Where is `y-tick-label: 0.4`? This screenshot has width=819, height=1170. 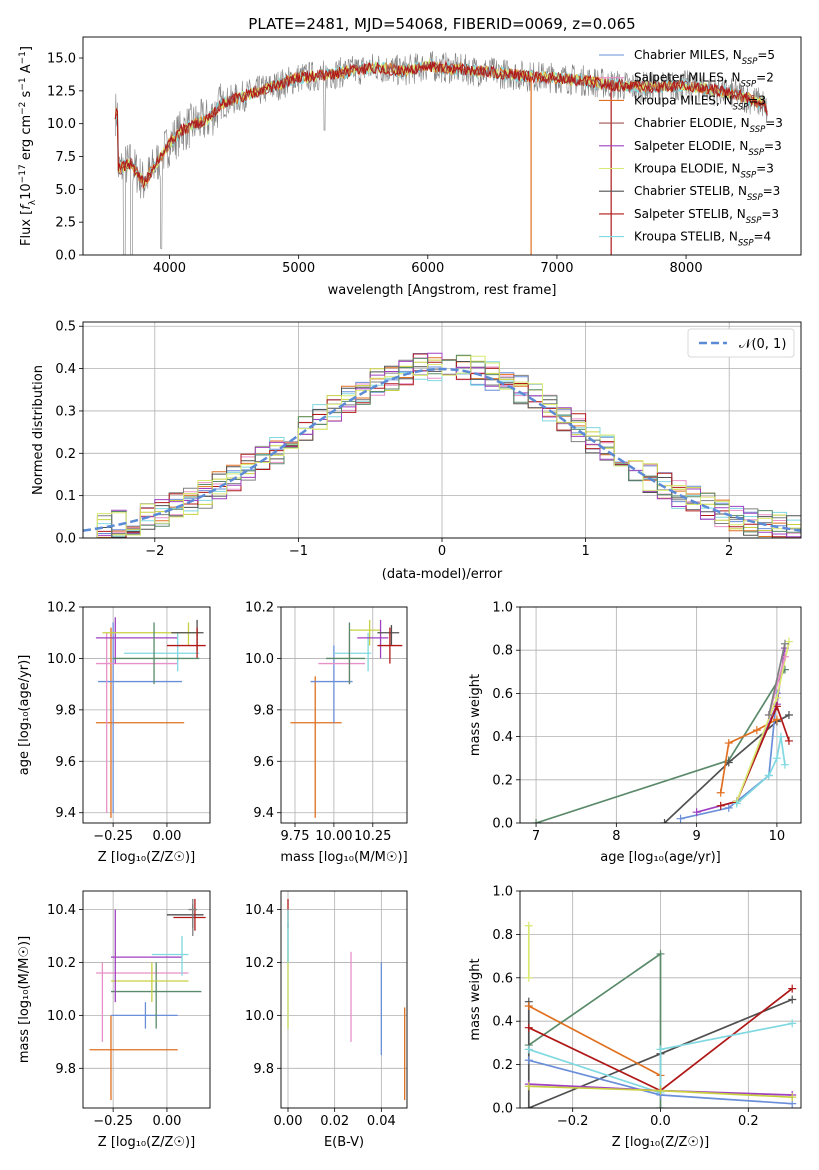 y-tick-label: 0.4 is located at coordinates (502, 1022).